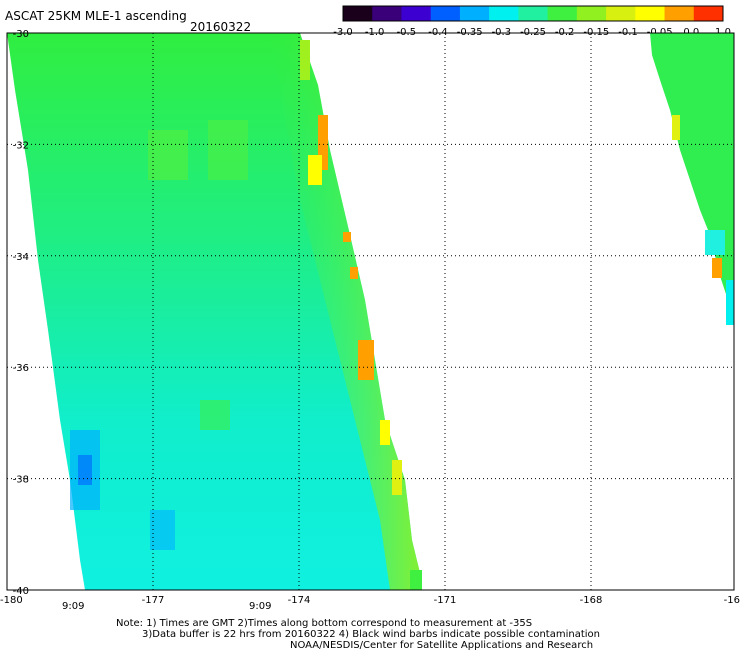 The height and width of the screenshot is (650, 740). I want to click on pass-time-label-2: 9:09, so click(260, 606).